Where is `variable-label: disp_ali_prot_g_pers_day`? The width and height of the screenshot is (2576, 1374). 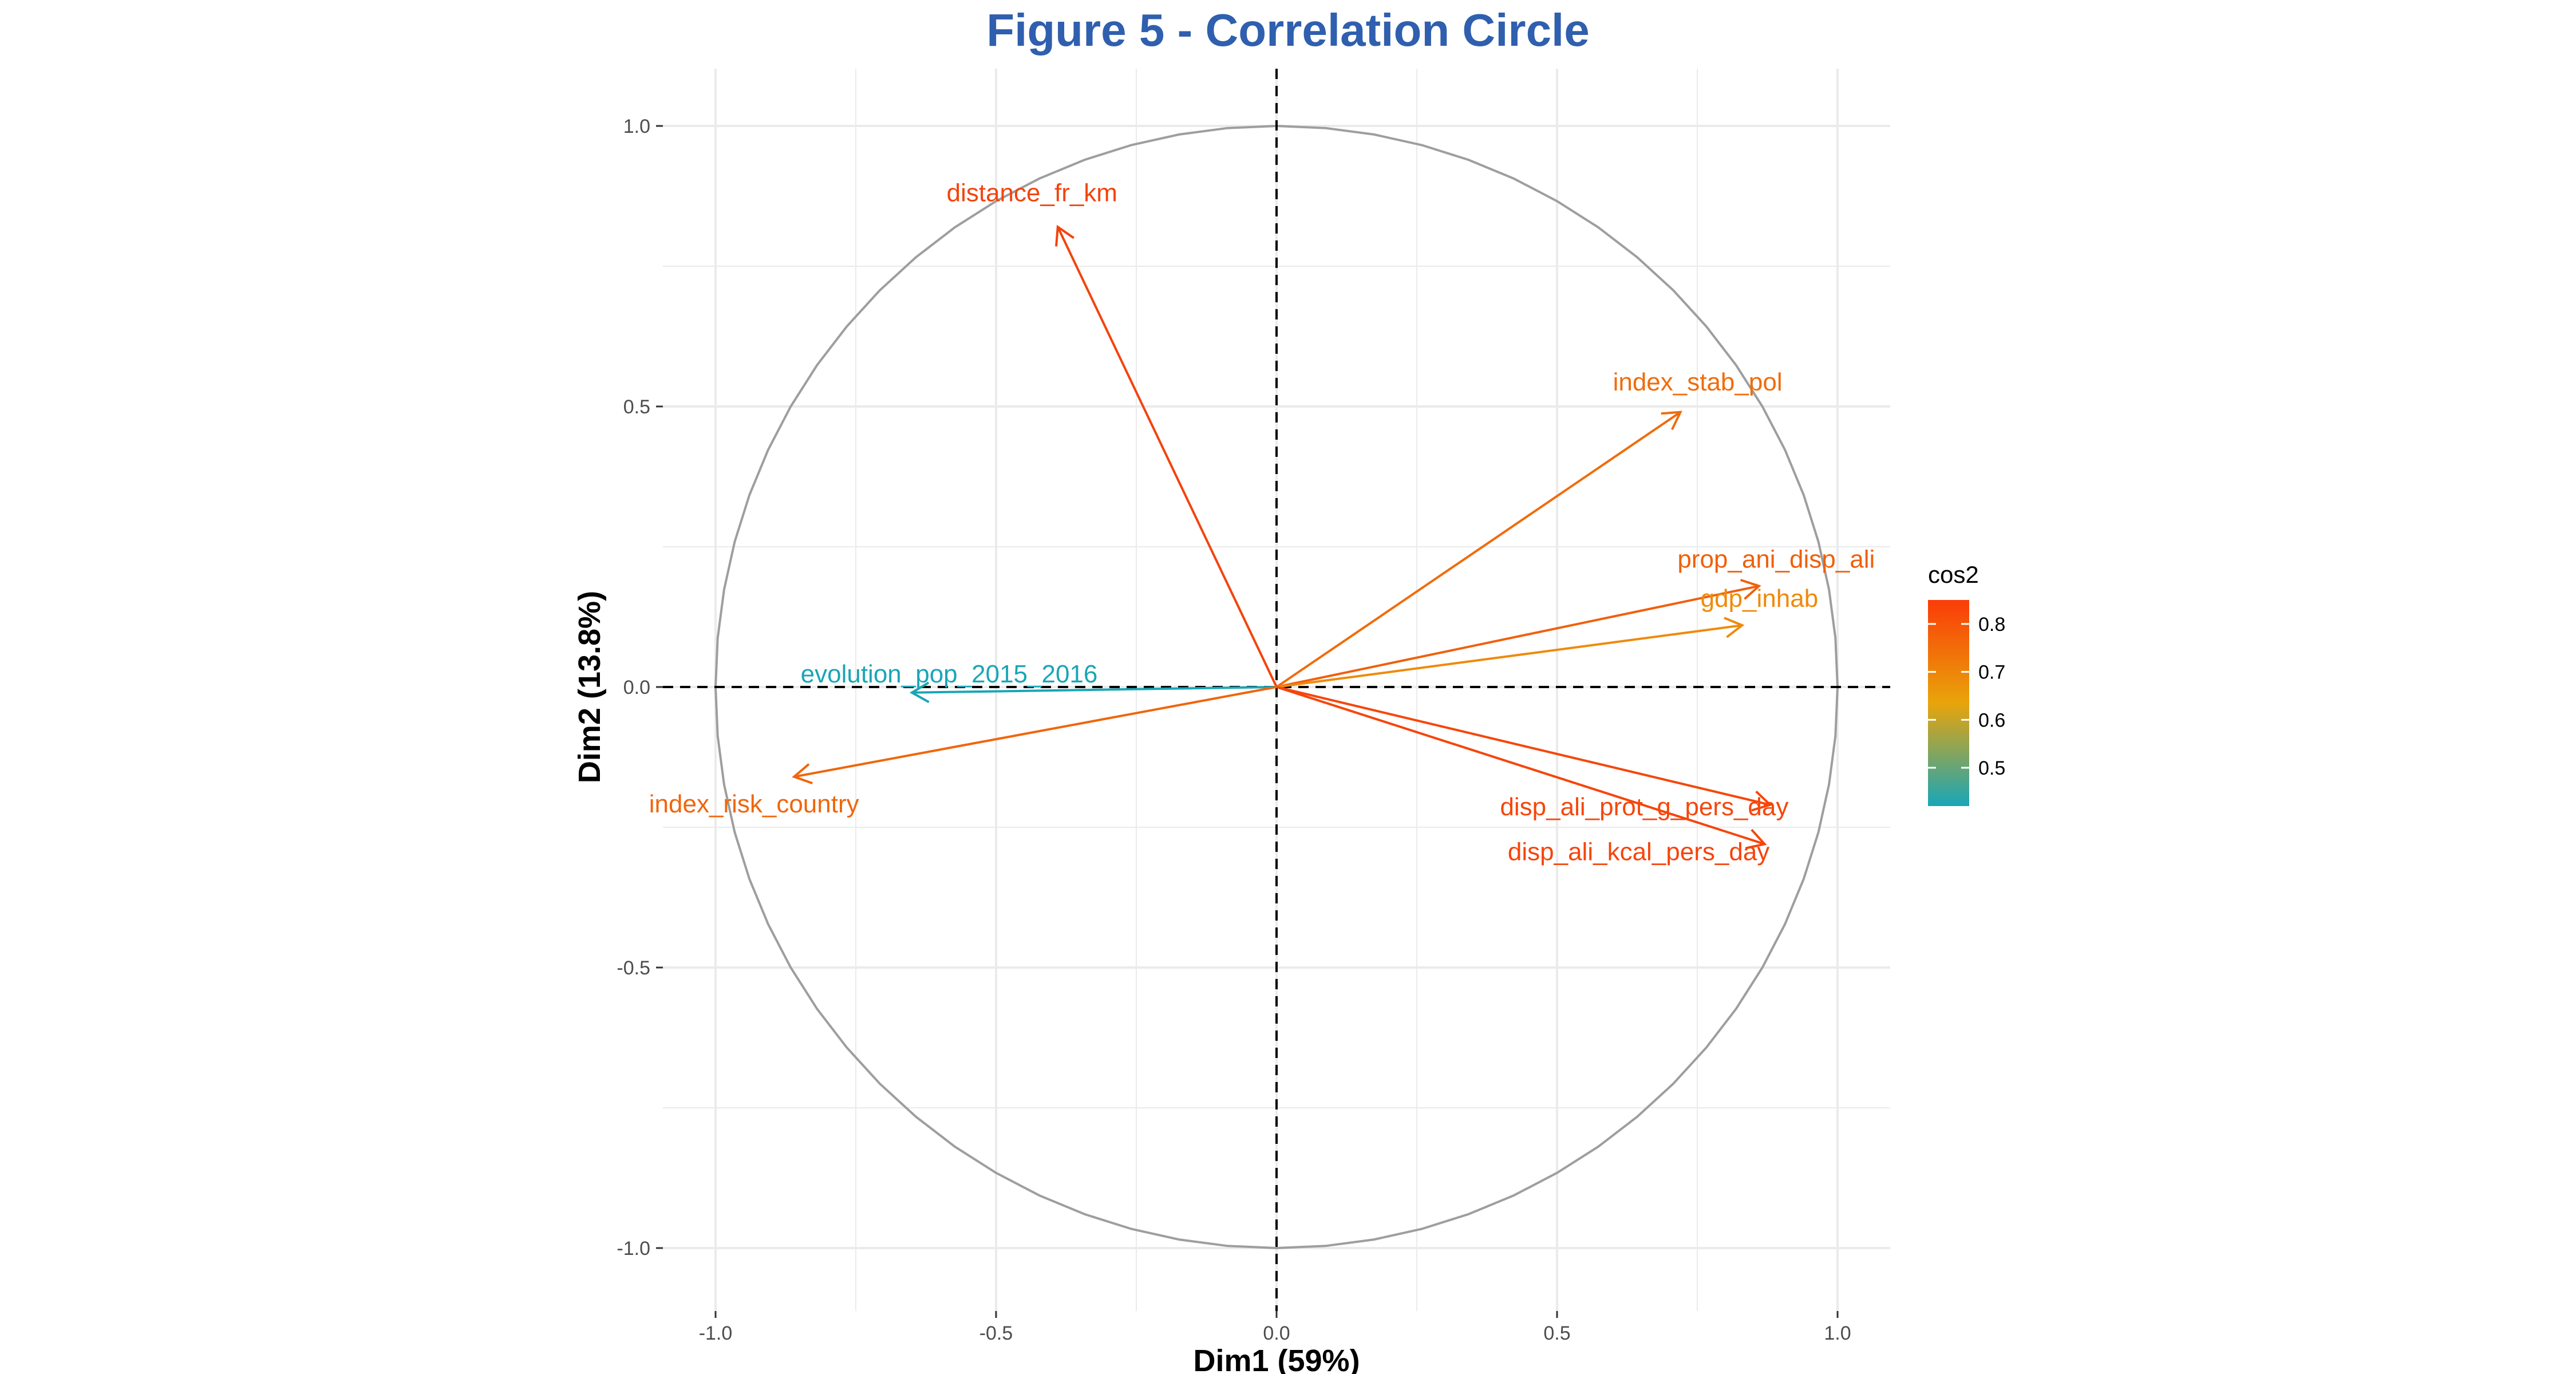 variable-label: disp_ali_prot_g_pers_day is located at coordinates (1644, 807).